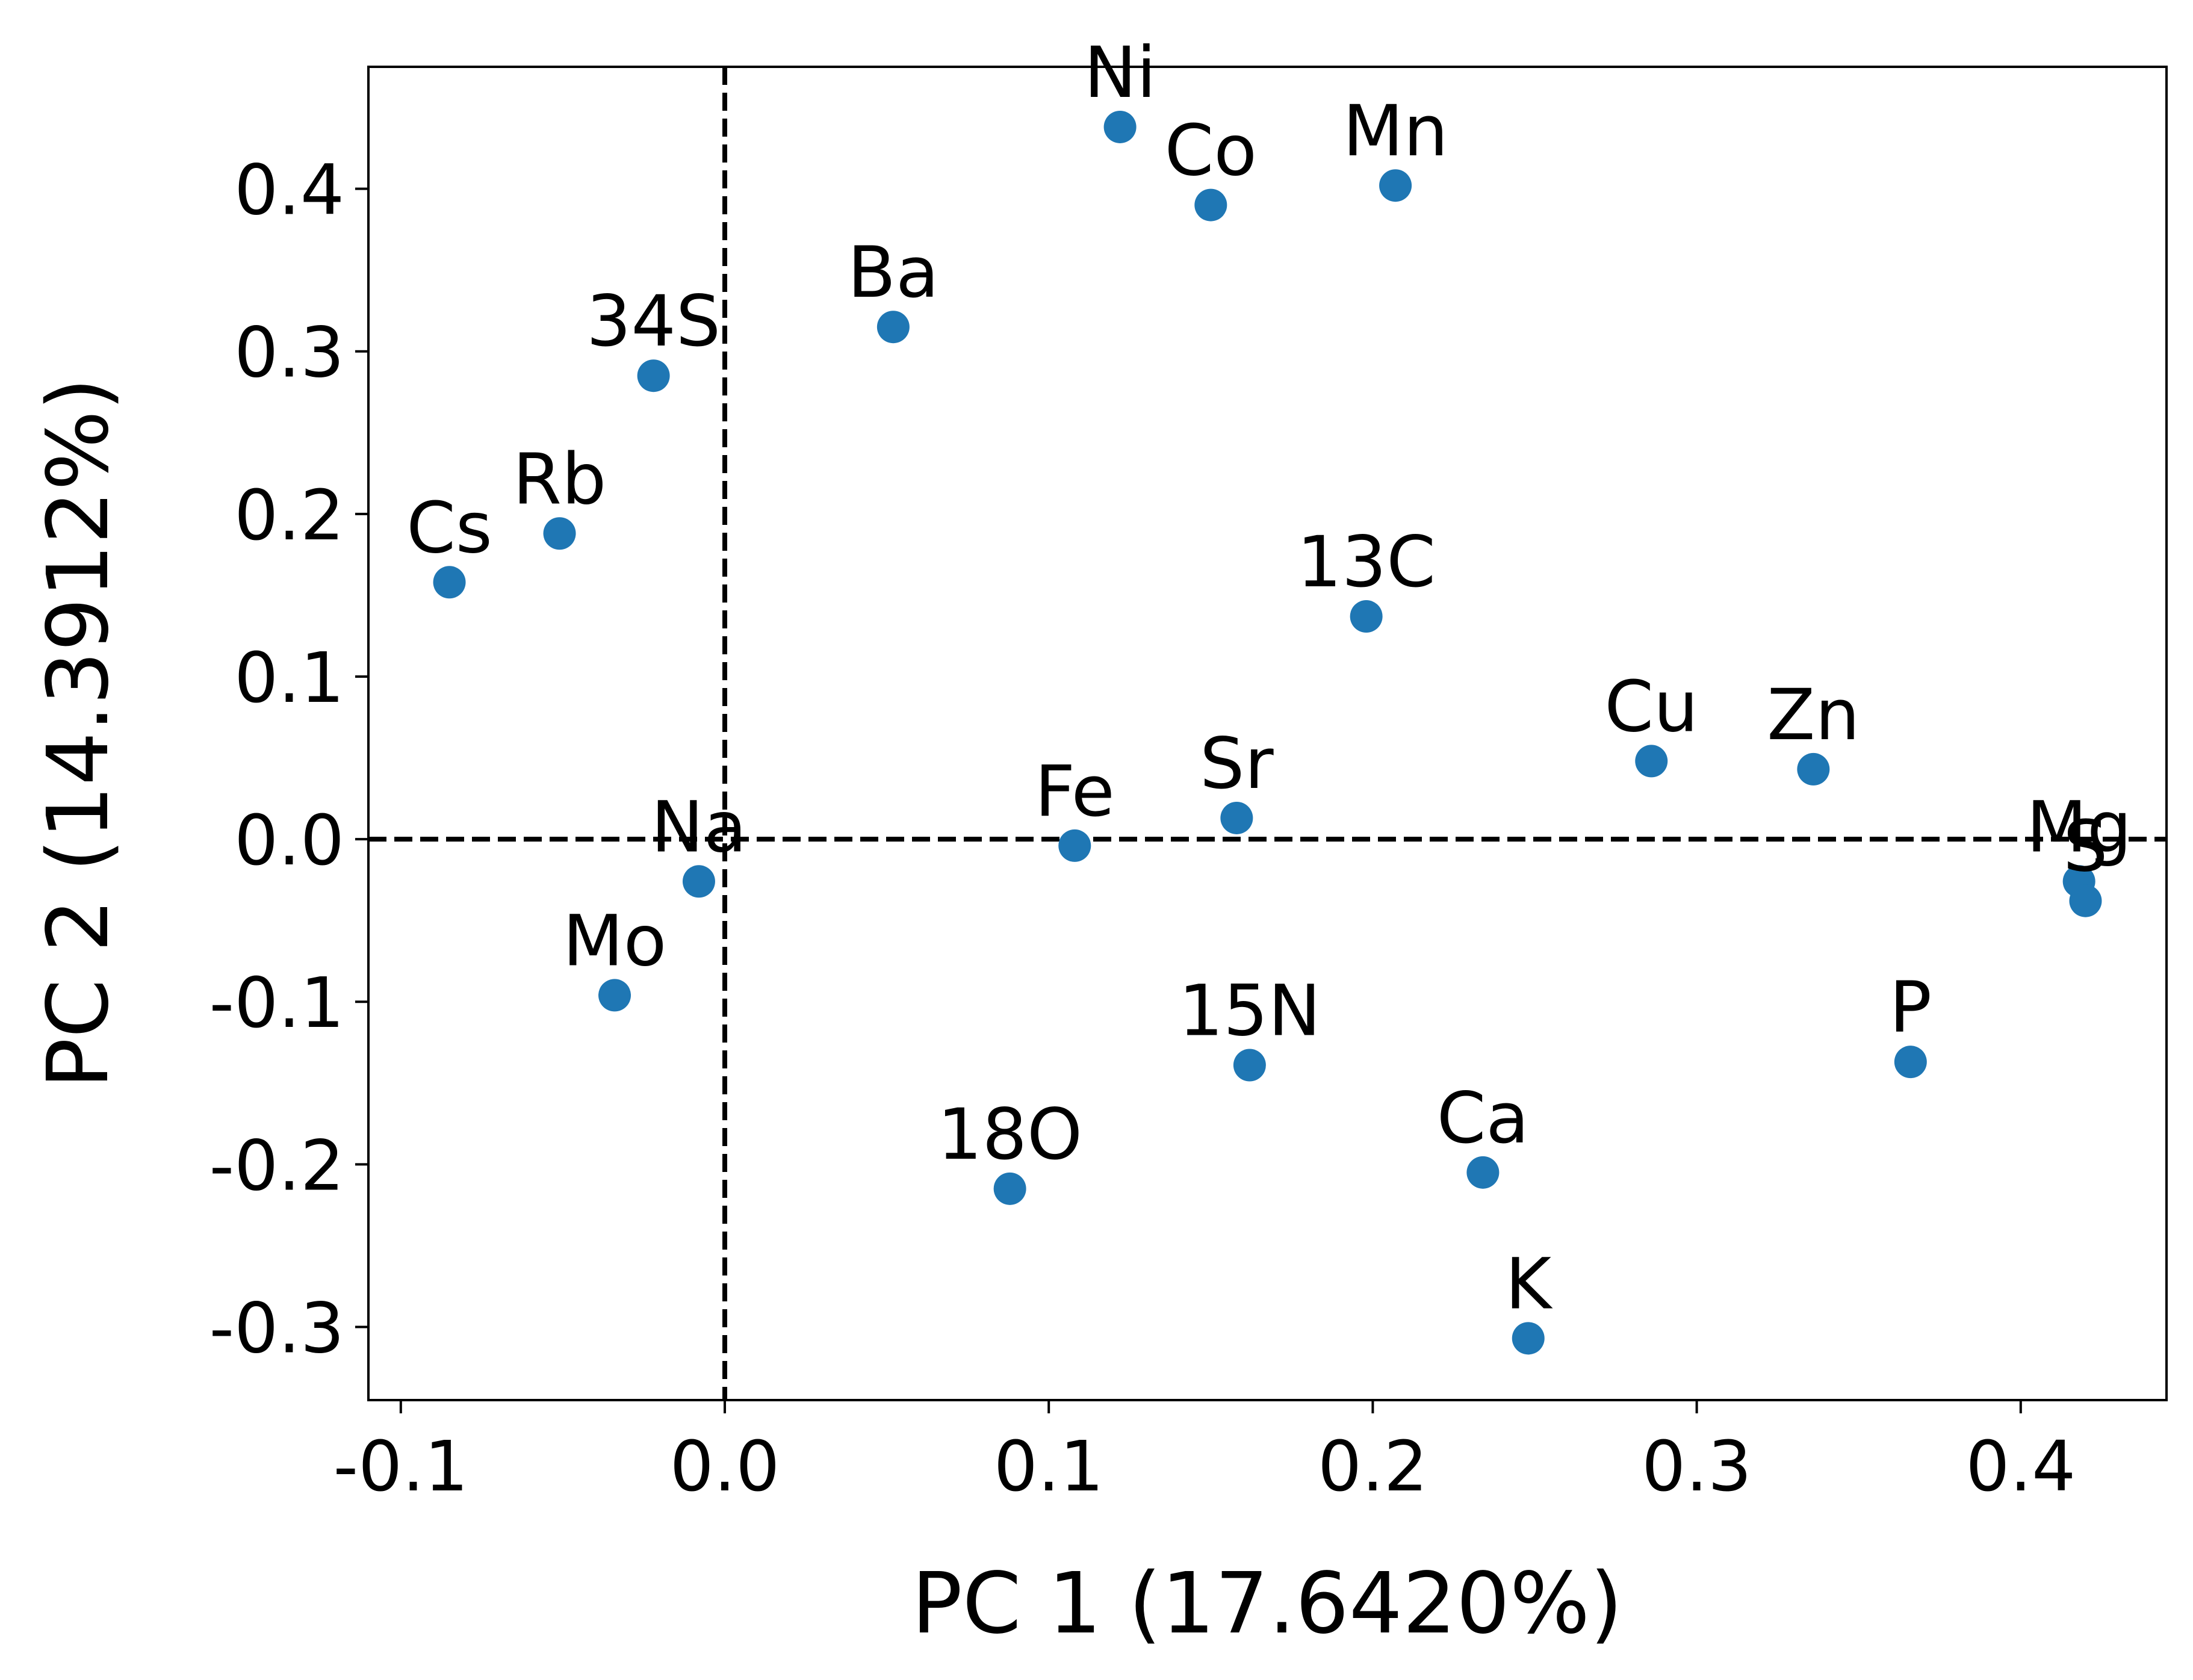 This screenshot has width=2193, height=1680. Describe the element at coordinates (288, 759) in the screenshot. I see `y-axis-ticks: -0.3 -0.2 -0.1 0.0 0.1 0.2 0.3 0.4` at that location.